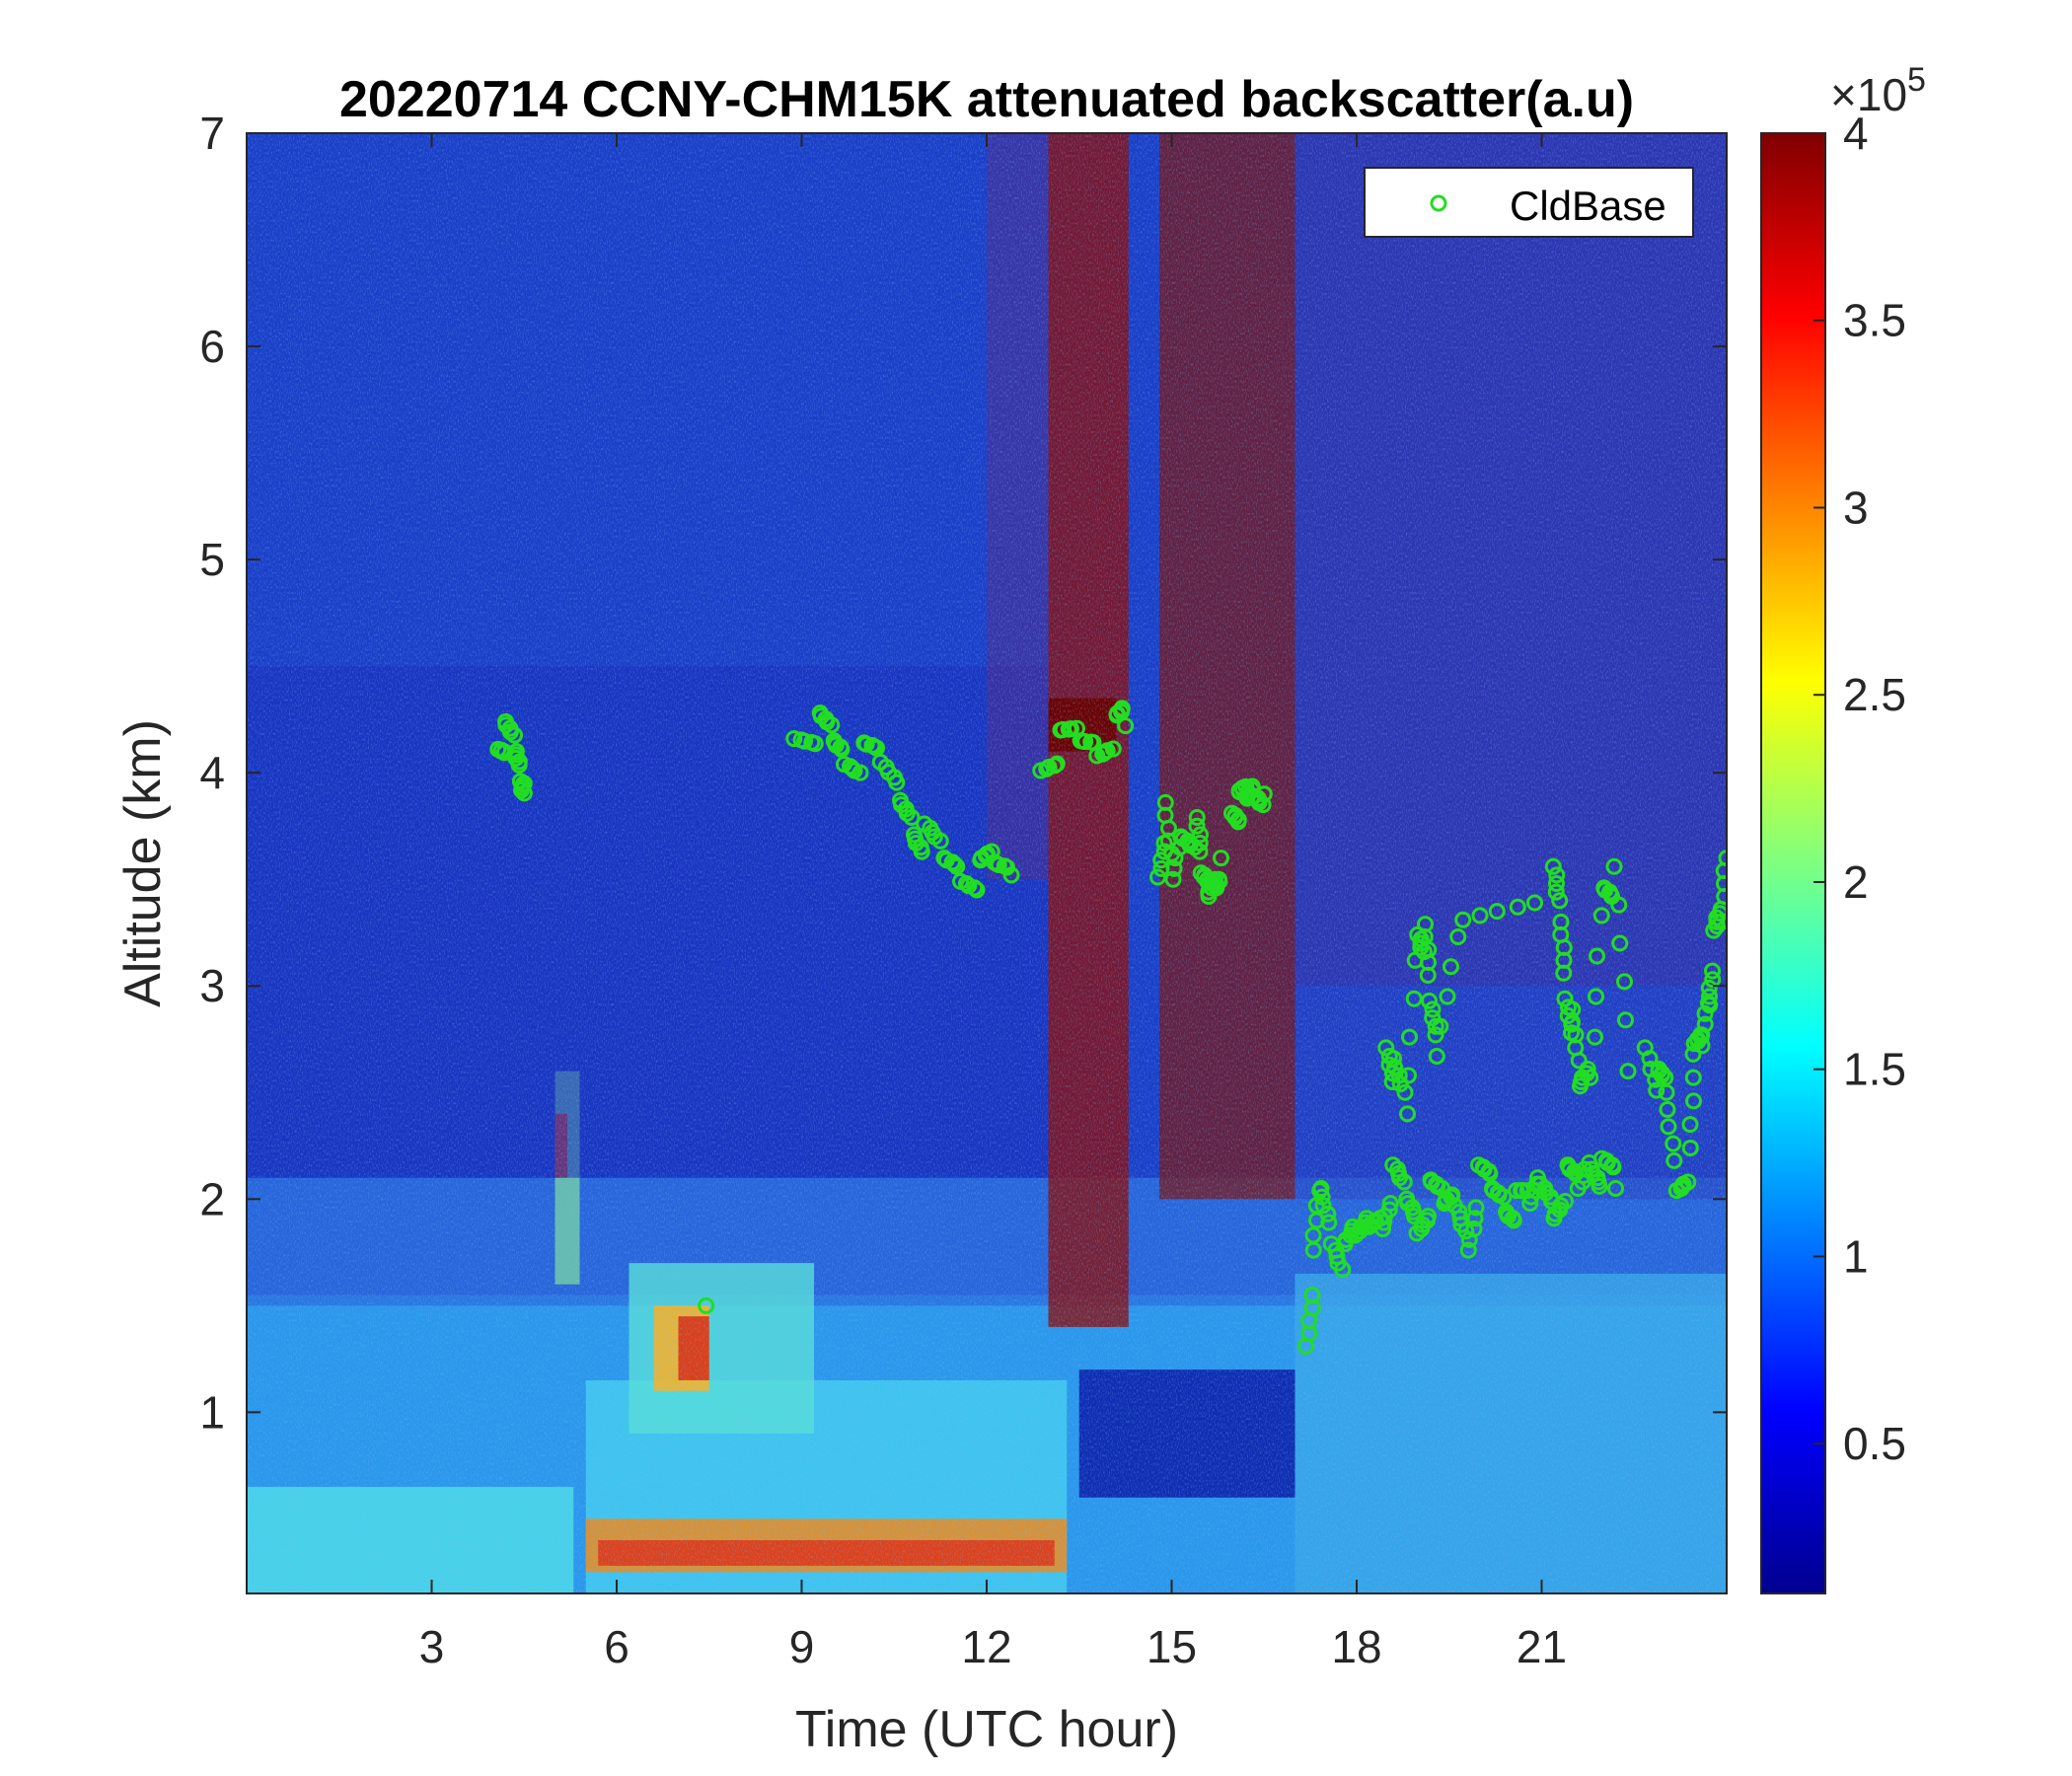 The width and height of the screenshot is (2072, 1776). I want to click on colorbar-tick-label: 4, so click(1856, 133).